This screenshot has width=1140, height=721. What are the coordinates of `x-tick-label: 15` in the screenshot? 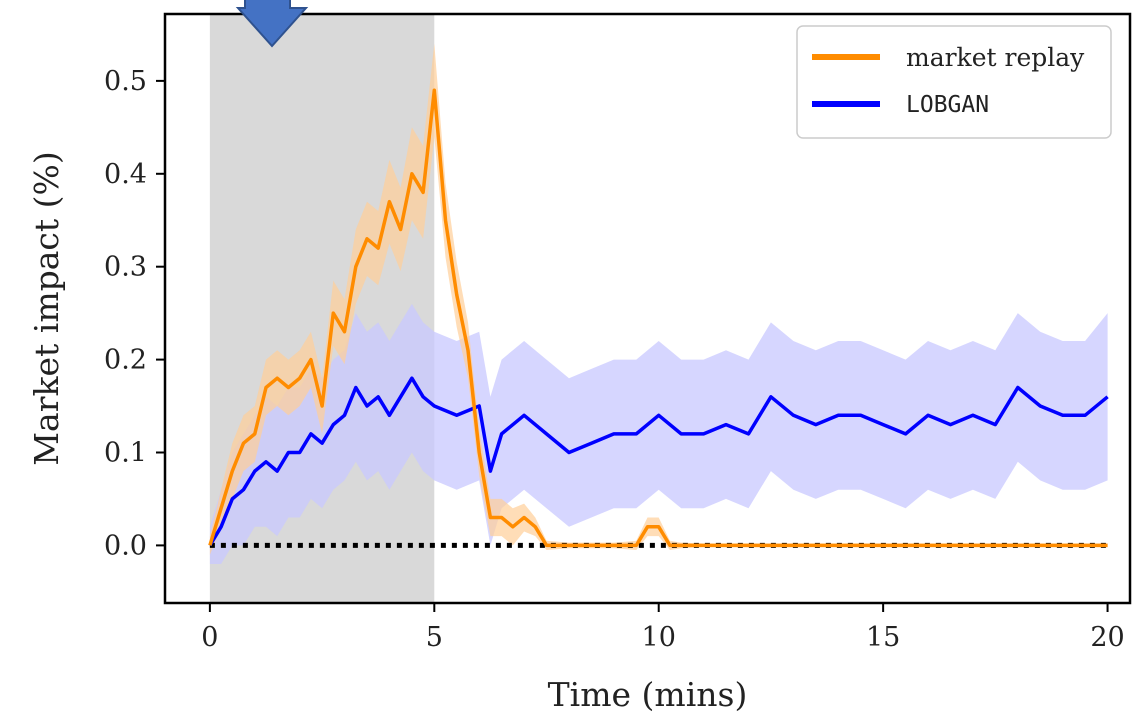 It's located at (883, 637).